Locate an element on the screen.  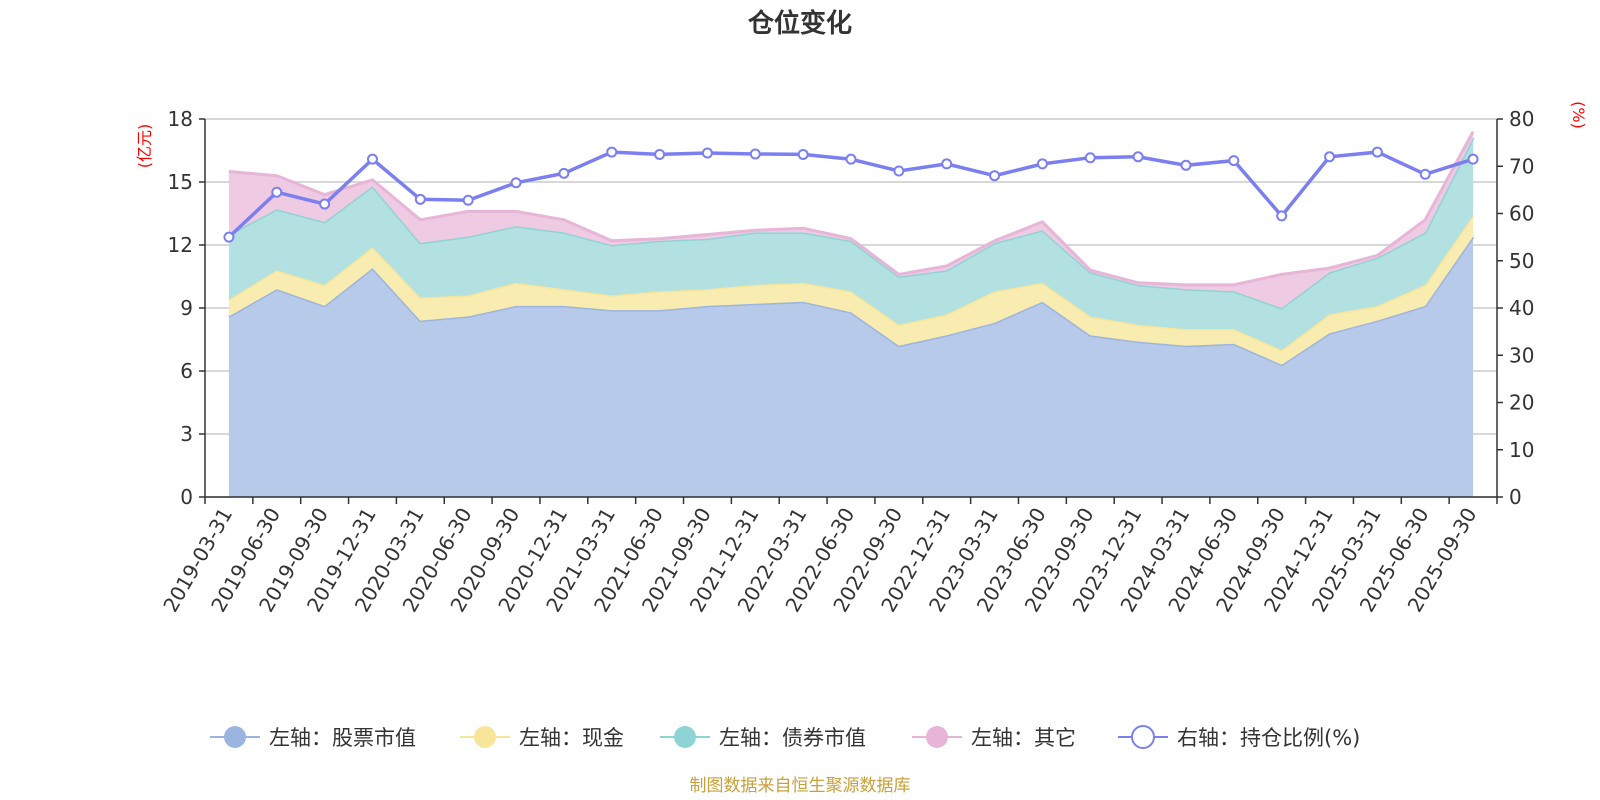
left-tick-label: 15 is located at coordinates (180, 182).